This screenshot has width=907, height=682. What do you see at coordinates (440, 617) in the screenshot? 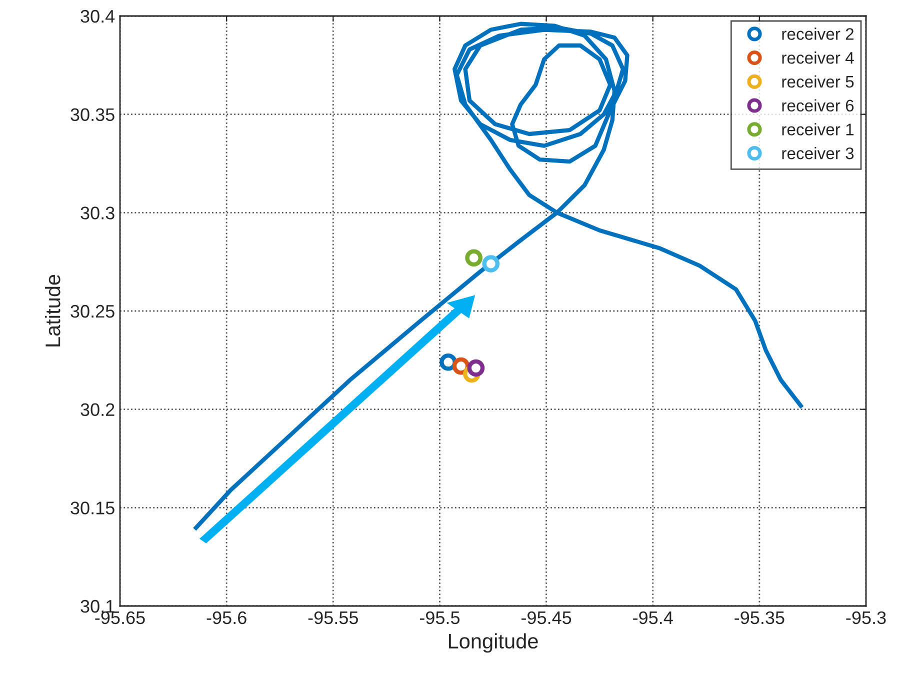
I see `x-tick-label: -95.5` at bounding box center [440, 617].